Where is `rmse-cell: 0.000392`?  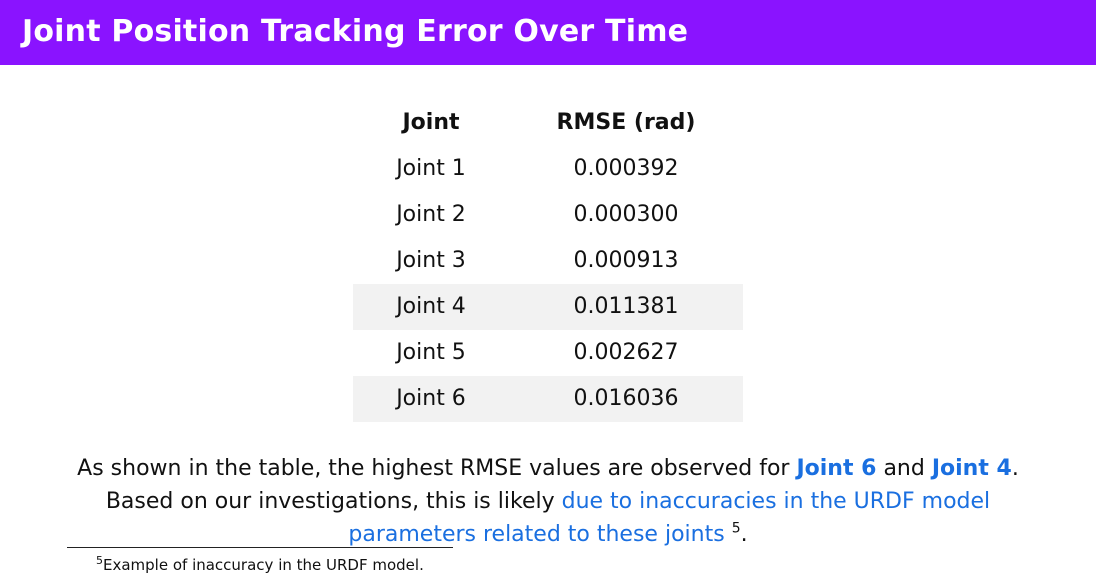 rmse-cell: 0.000392 is located at coordinates (626, 168).